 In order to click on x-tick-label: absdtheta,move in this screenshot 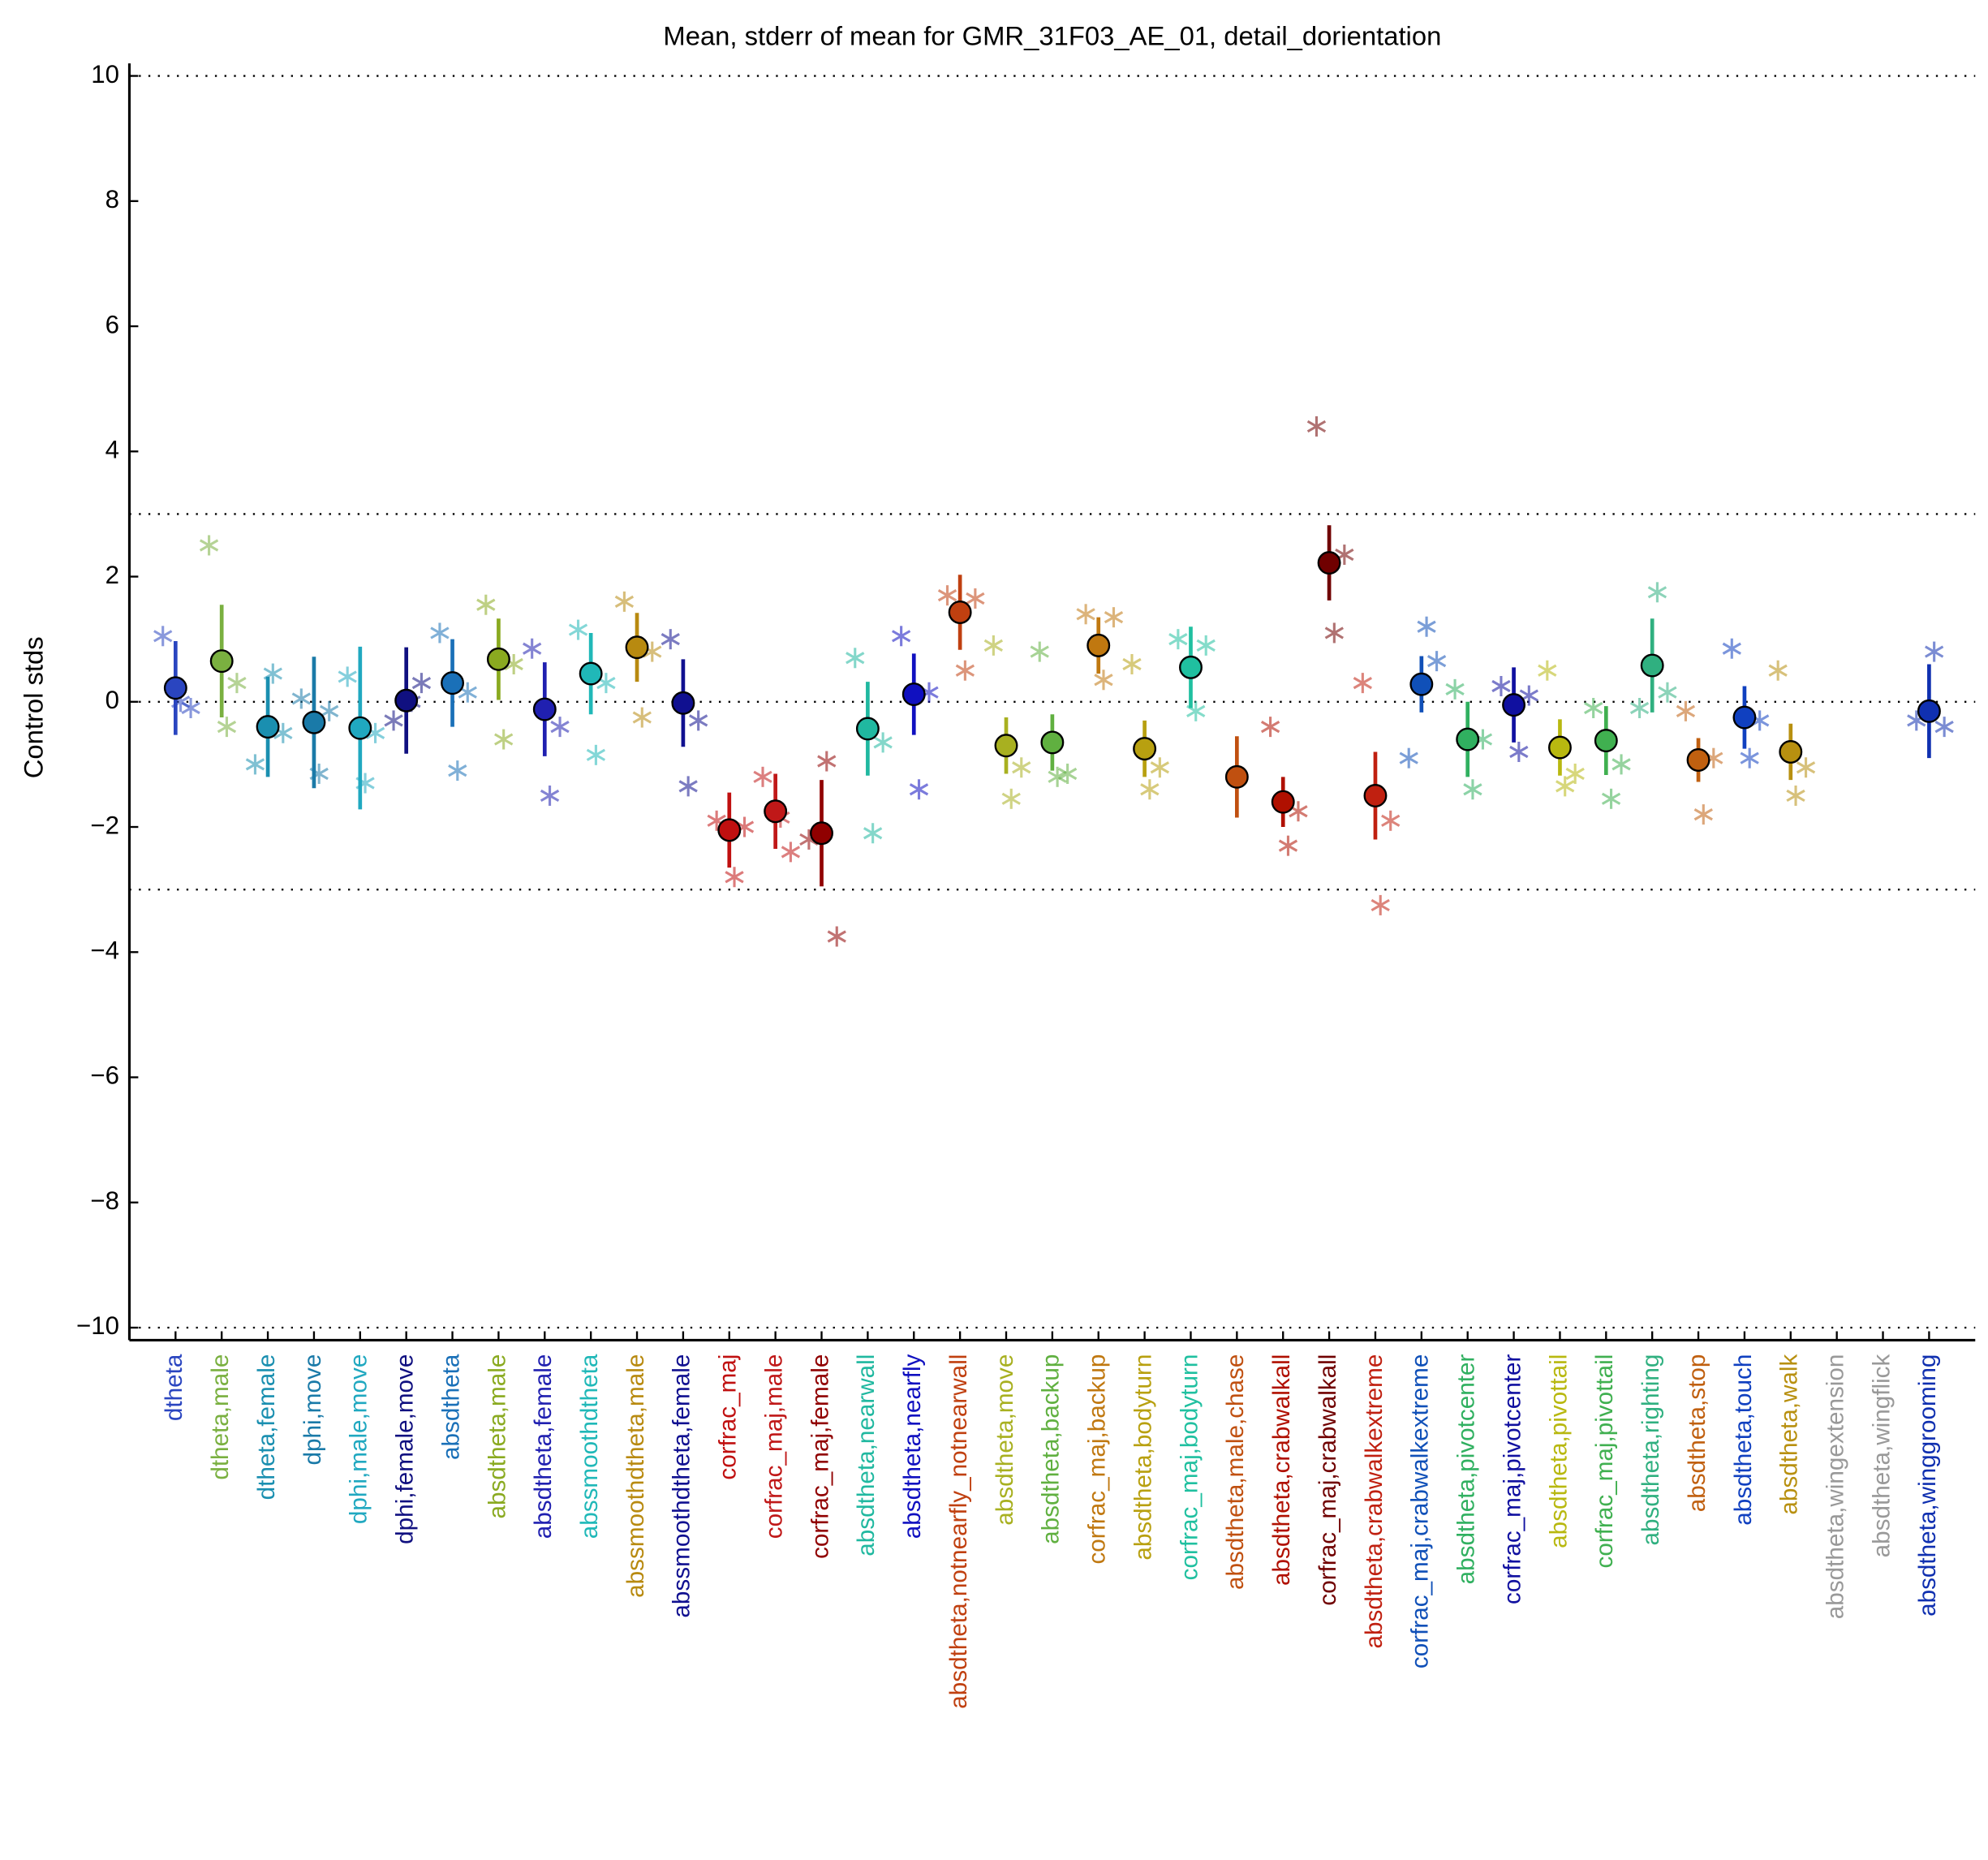, I will do `click(1005, 1440)`.